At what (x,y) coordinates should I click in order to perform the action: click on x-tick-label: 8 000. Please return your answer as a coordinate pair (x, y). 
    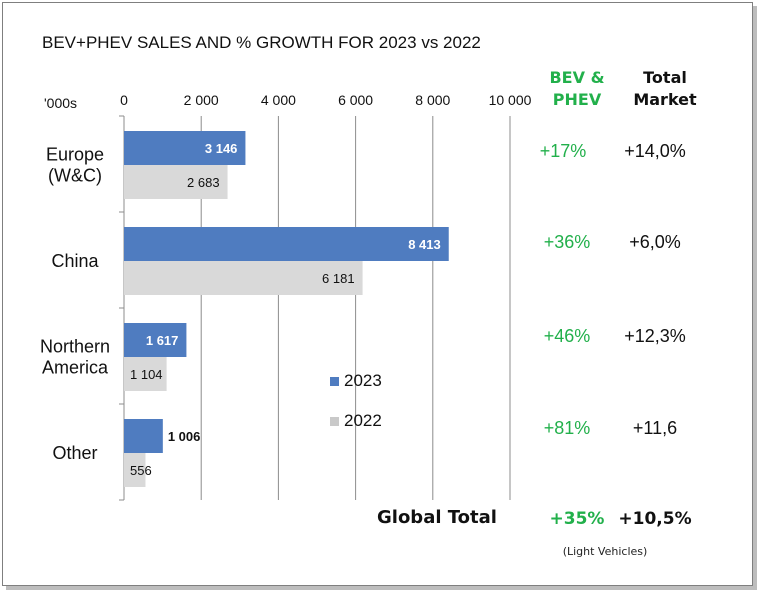
    Looking at the image, I should click on (432, 100).